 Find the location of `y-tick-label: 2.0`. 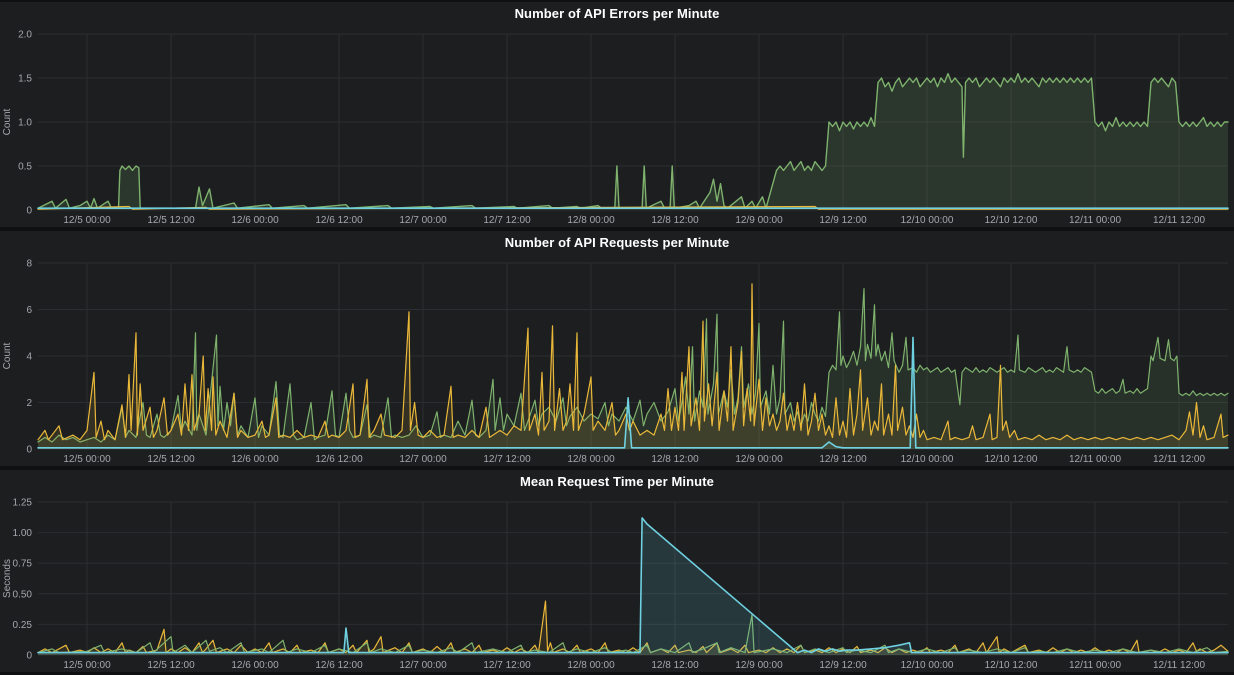

y-tick-label: 2.0 is located at coordinates (25, 35).